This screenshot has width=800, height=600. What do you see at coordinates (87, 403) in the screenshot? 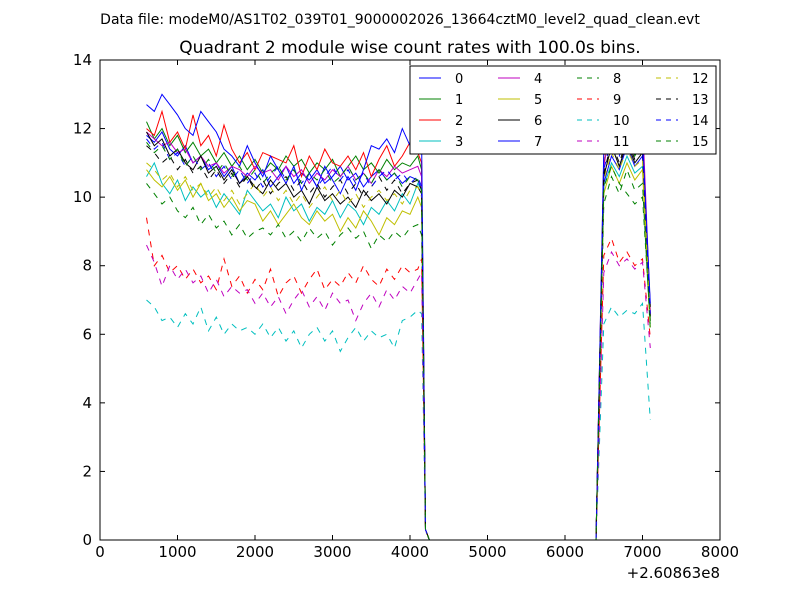
I see `y-tick-label: 4` at bounding box center [87, 403].